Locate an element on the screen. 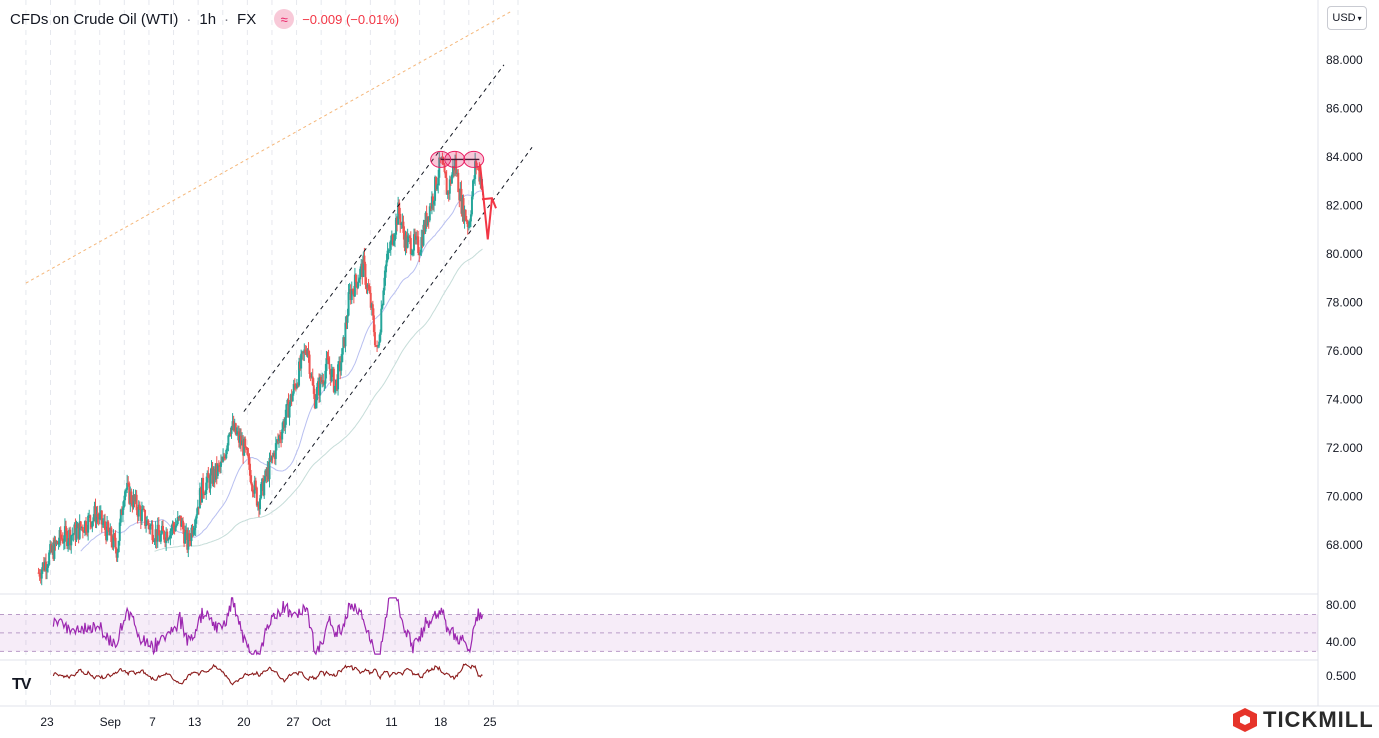 The width and height of the screenshot is (1379, 738). currency-label: USD is located at coordinates (1344, 18).